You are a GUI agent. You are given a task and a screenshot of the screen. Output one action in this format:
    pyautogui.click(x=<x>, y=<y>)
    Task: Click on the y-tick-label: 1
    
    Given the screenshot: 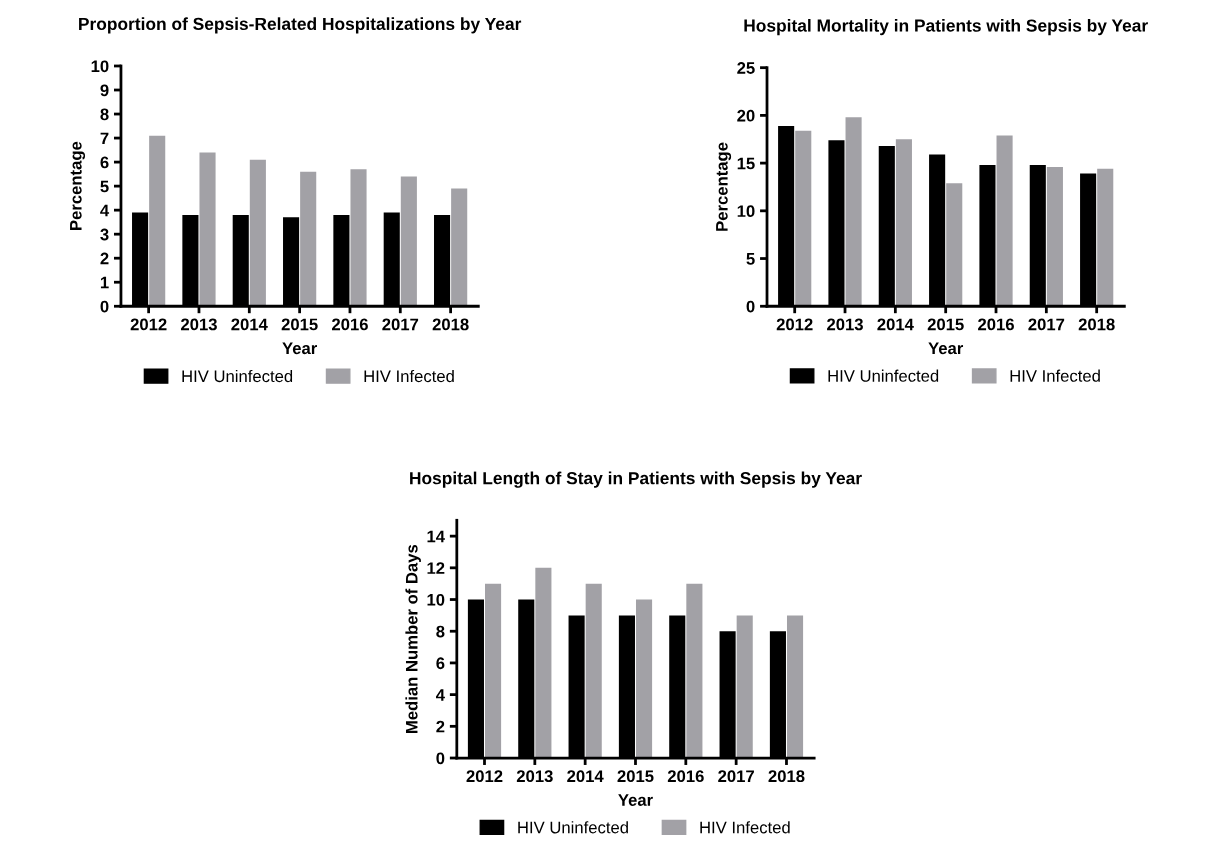 What is the action you would take?
    pyautogui.click(x=104, y=282)
    